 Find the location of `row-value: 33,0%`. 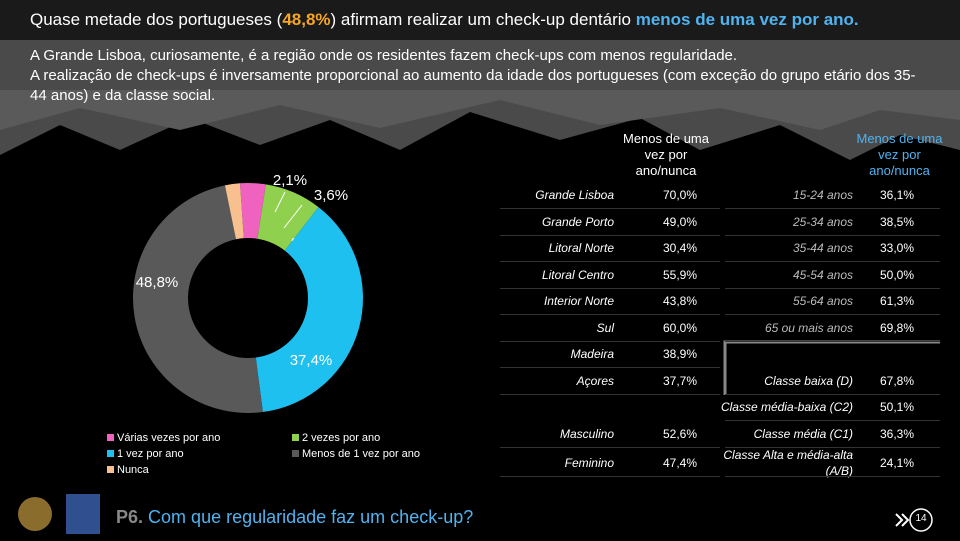

row-value: 33,0% is located at coordinates (897, 248).